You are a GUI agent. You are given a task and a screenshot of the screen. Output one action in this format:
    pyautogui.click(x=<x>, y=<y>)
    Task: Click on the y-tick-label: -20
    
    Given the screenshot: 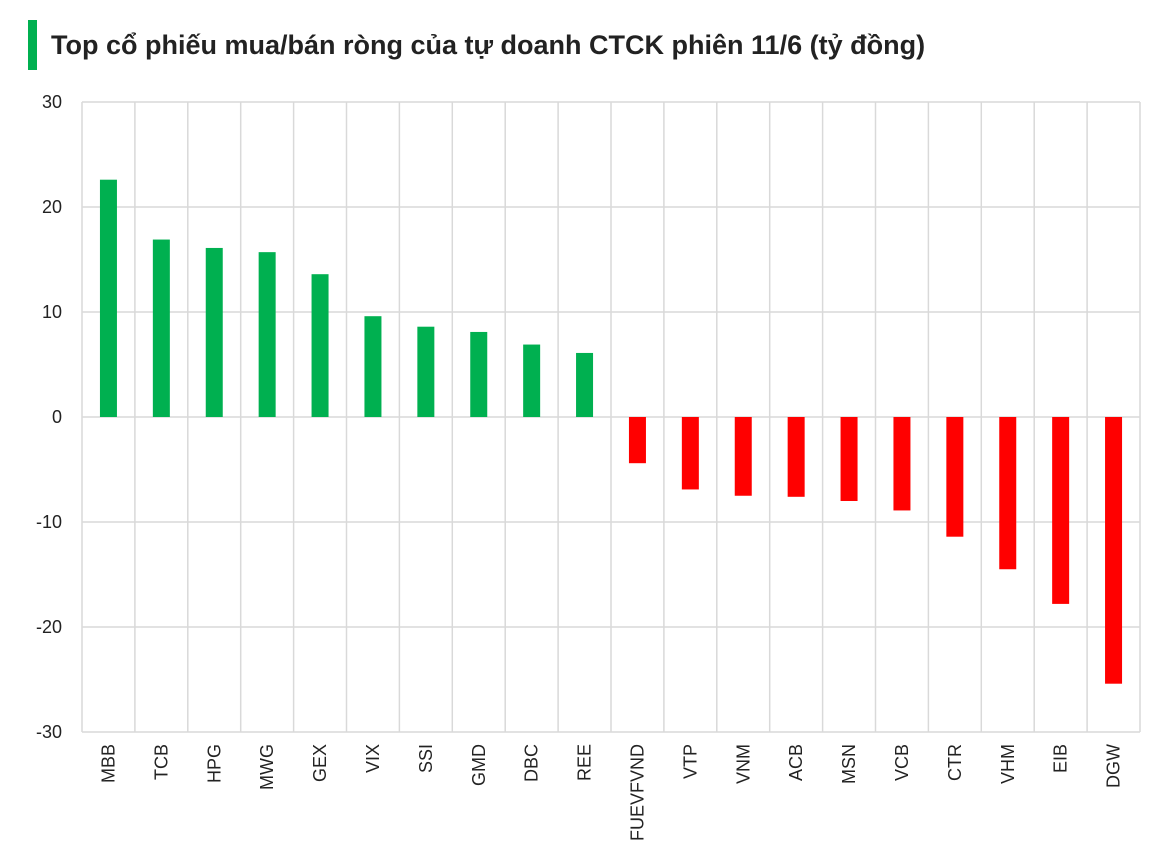 What is the action you would take?
    pyautogui.click(x=49, y=627)
    